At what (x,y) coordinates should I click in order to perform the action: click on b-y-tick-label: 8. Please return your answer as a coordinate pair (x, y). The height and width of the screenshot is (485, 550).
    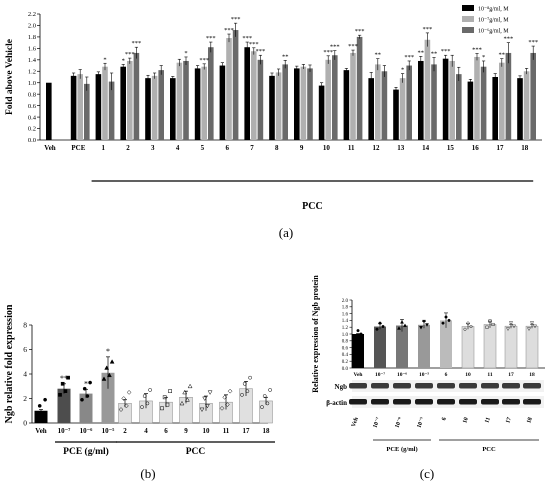
    Looking at the image, I should click on (25, 325).